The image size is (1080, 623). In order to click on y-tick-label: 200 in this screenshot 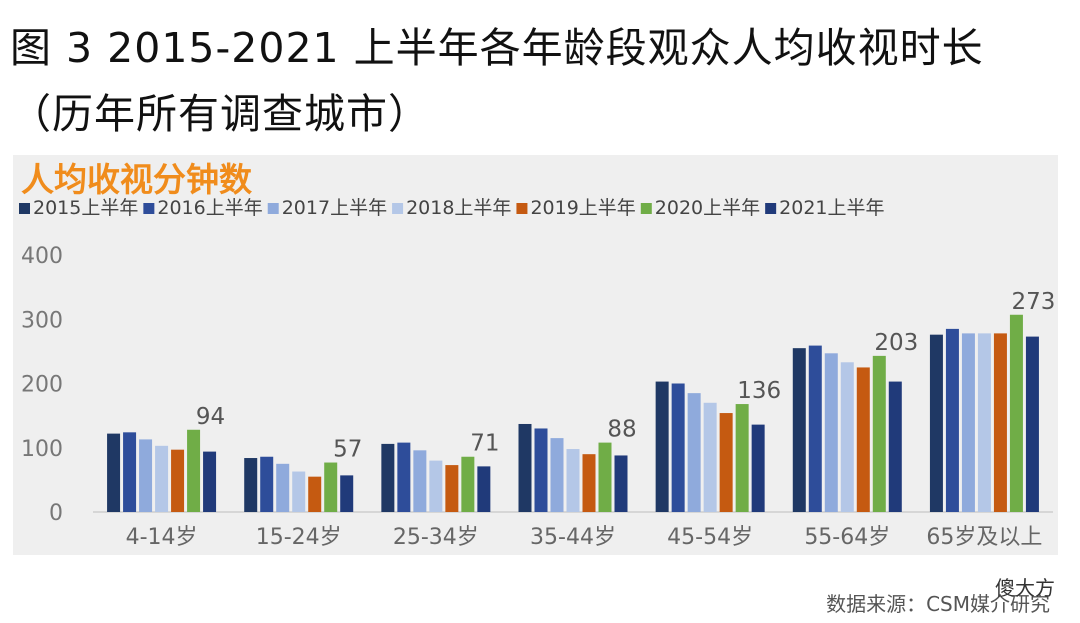, I will do `click(42, 385)`.